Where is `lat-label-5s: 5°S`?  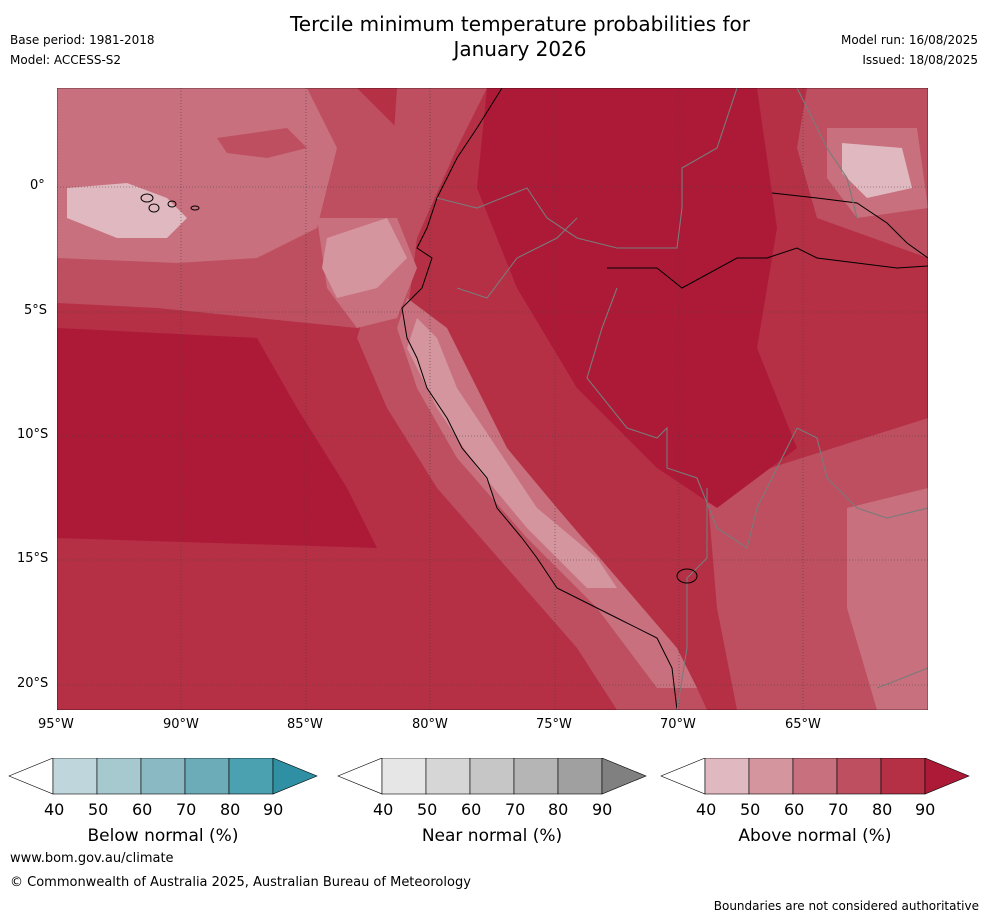 lat-label-5s: 5°S is located at coordinates (36, 310).